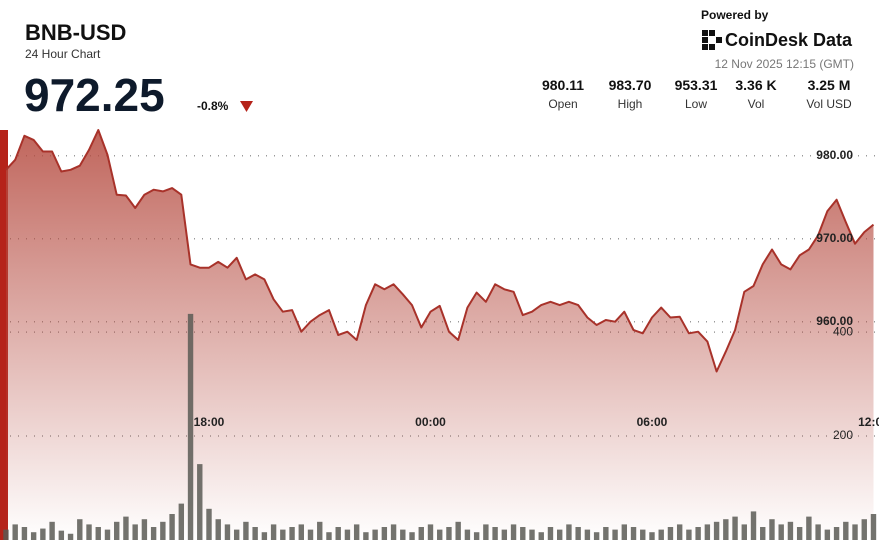 The width and height of the screenshot is (879, 540). I want to click on stat-value: 3.36 K, so click(756, 85).